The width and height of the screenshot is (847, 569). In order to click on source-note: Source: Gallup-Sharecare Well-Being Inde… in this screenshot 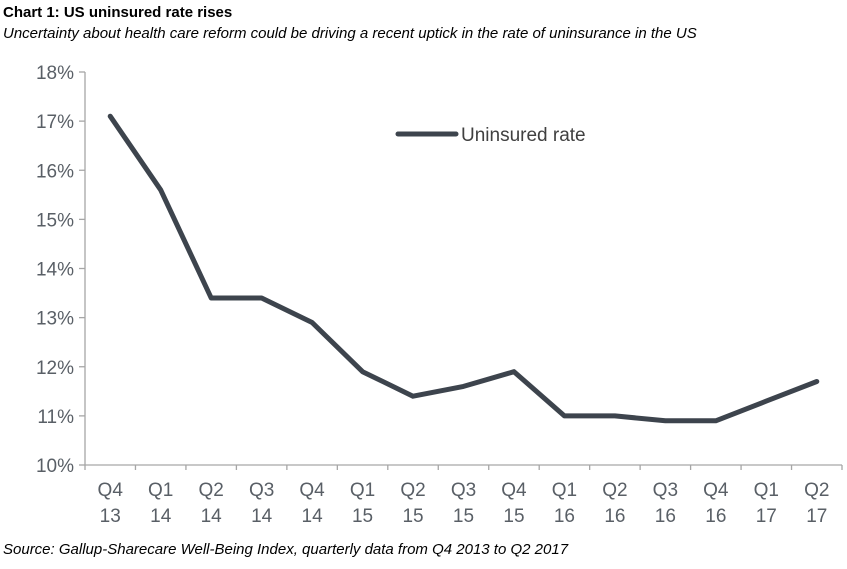, I will do `click(286, 549)`.